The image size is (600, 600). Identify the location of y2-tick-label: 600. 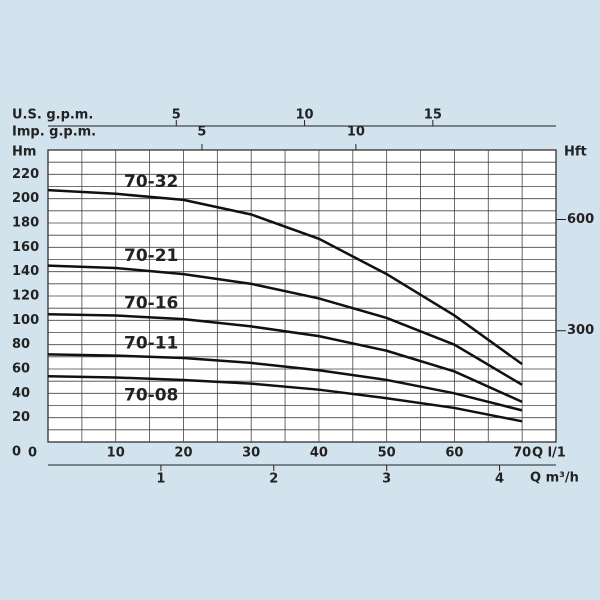
(580, 219).